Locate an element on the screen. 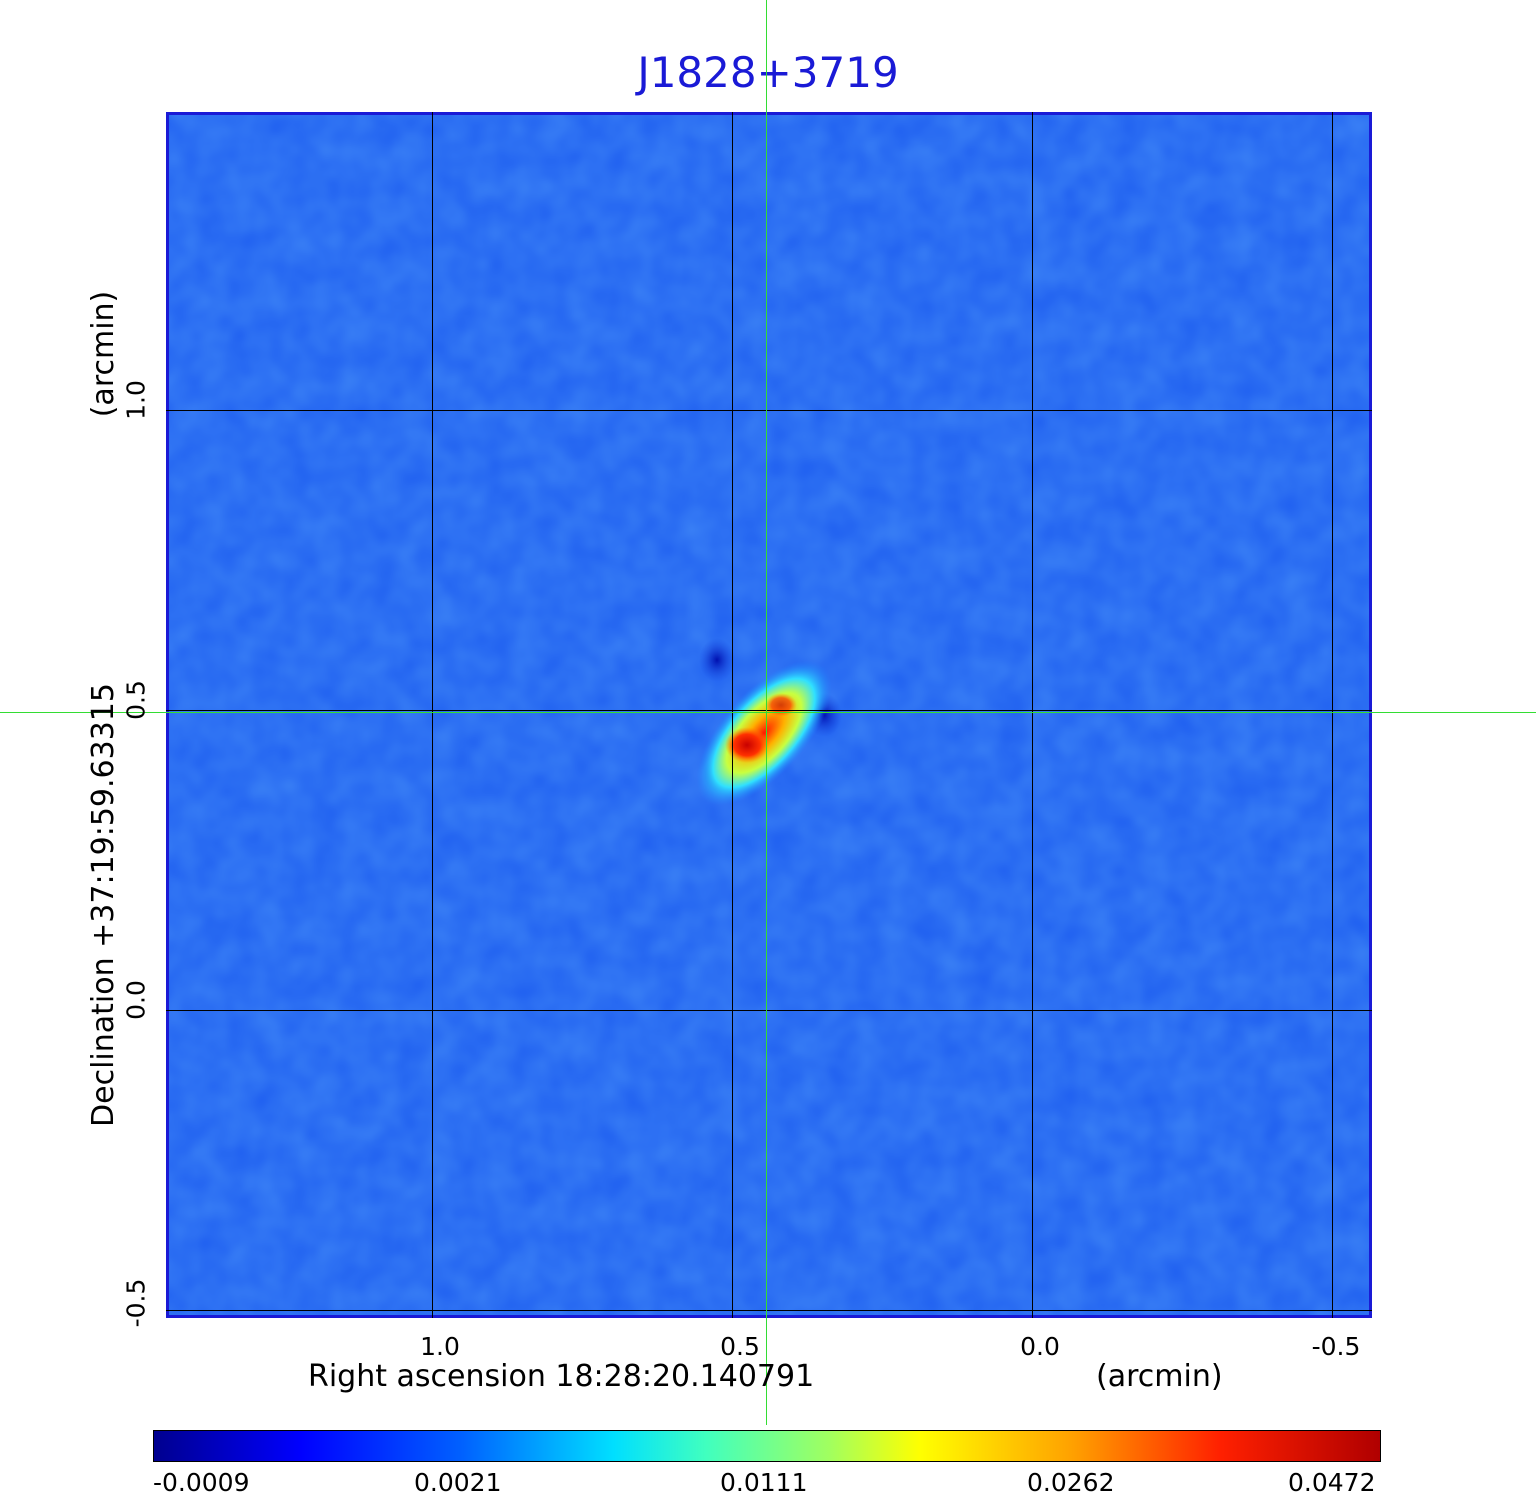  image-title: J1828+3719 is located at coordinates (768, 72).